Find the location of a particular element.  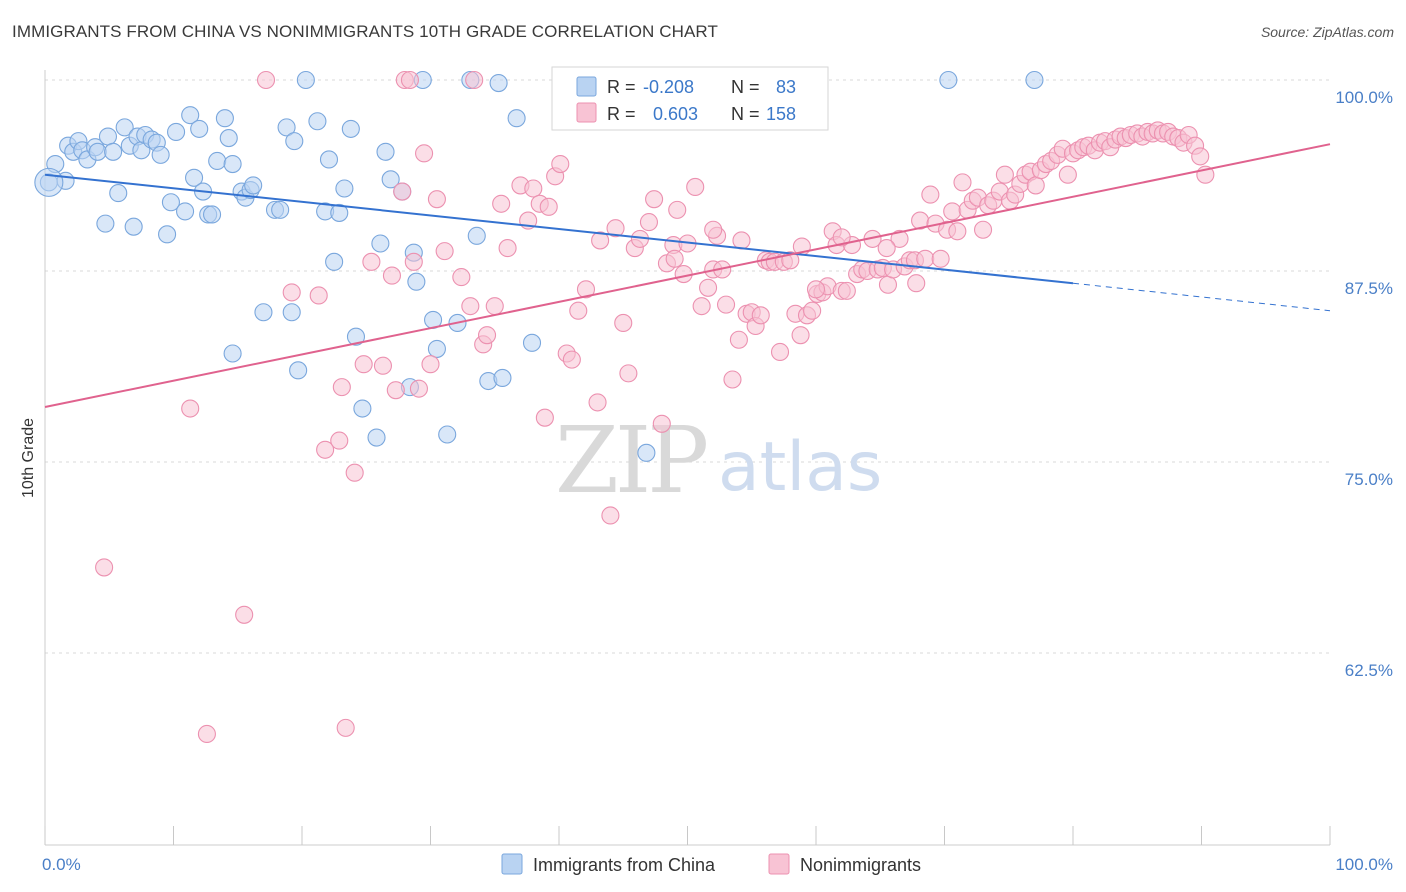

legend-r-label-nonimmigrants: R = is located at coordinates (621, 114).